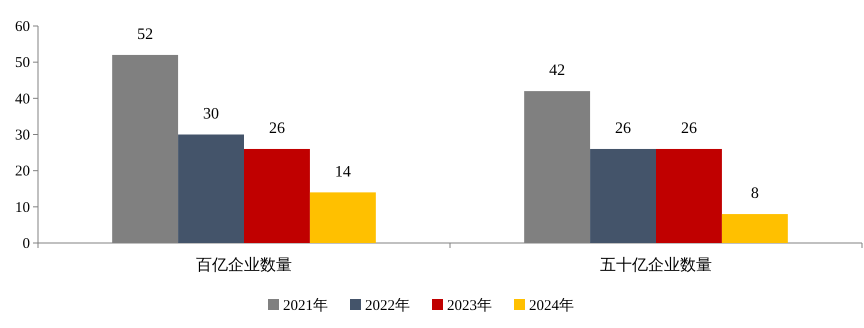  I want to click on data-label: 42, so click(557, 71).